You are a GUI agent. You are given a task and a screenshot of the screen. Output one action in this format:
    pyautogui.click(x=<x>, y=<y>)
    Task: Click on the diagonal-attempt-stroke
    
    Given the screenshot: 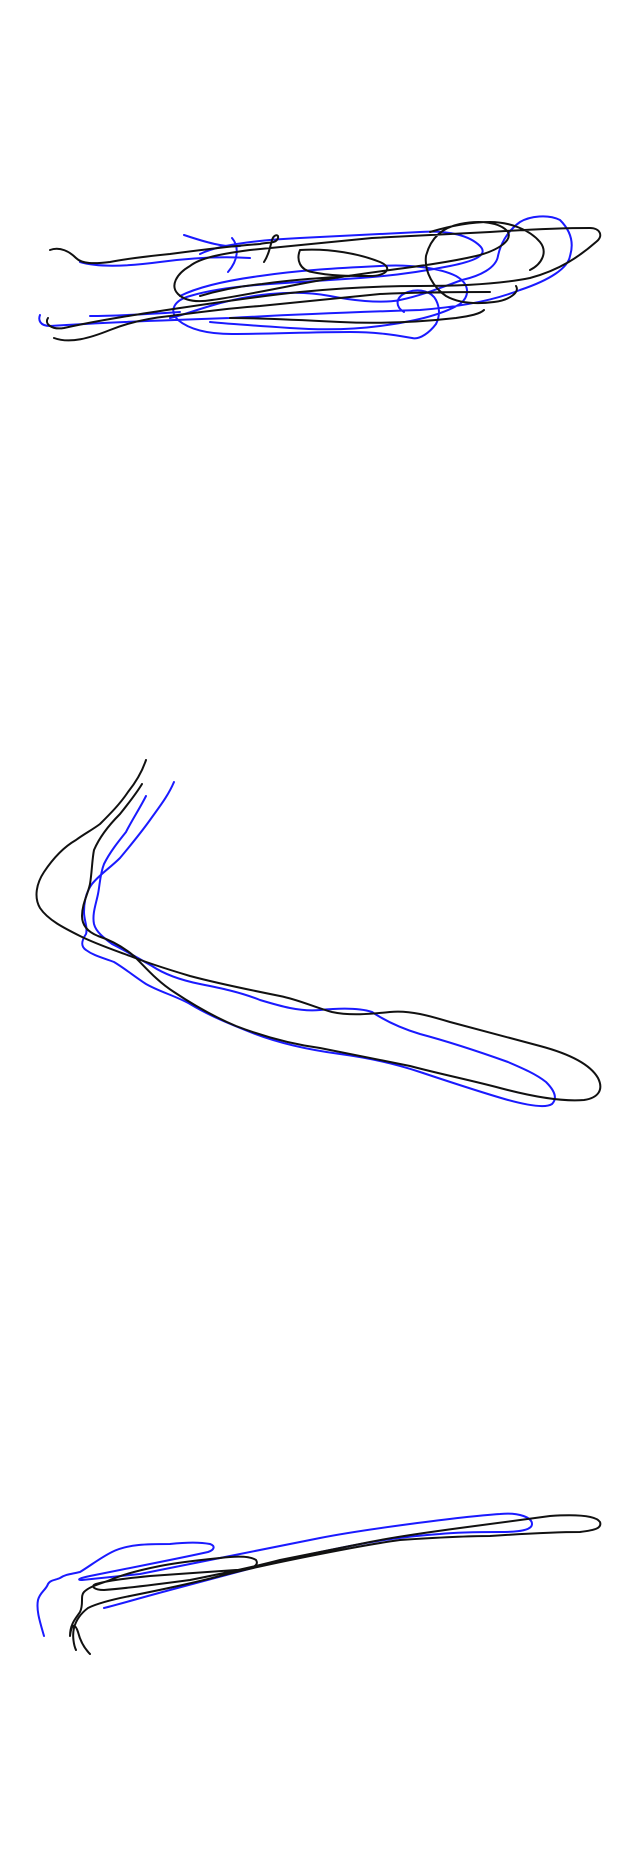 What is the action you would take?
    pyautogui.click(x=284, y=1574)
    